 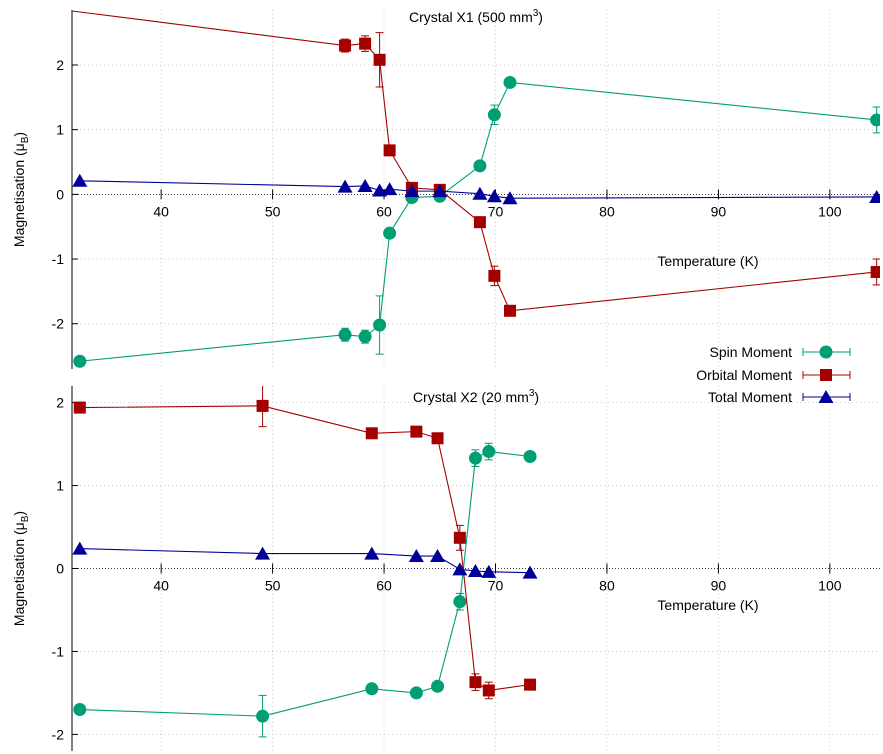 What do you see at coordinates (21, 189) in the screenshot?
I see `y-axis-label: Magnetisation (μB)` at bounding box center [21, 189].